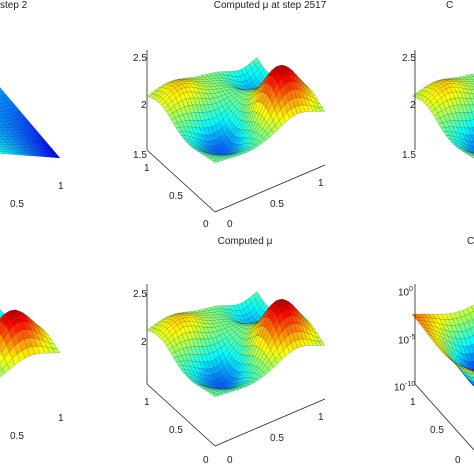  I want to click on tick-y-bottom-right-2: 0, so click(458, 460).